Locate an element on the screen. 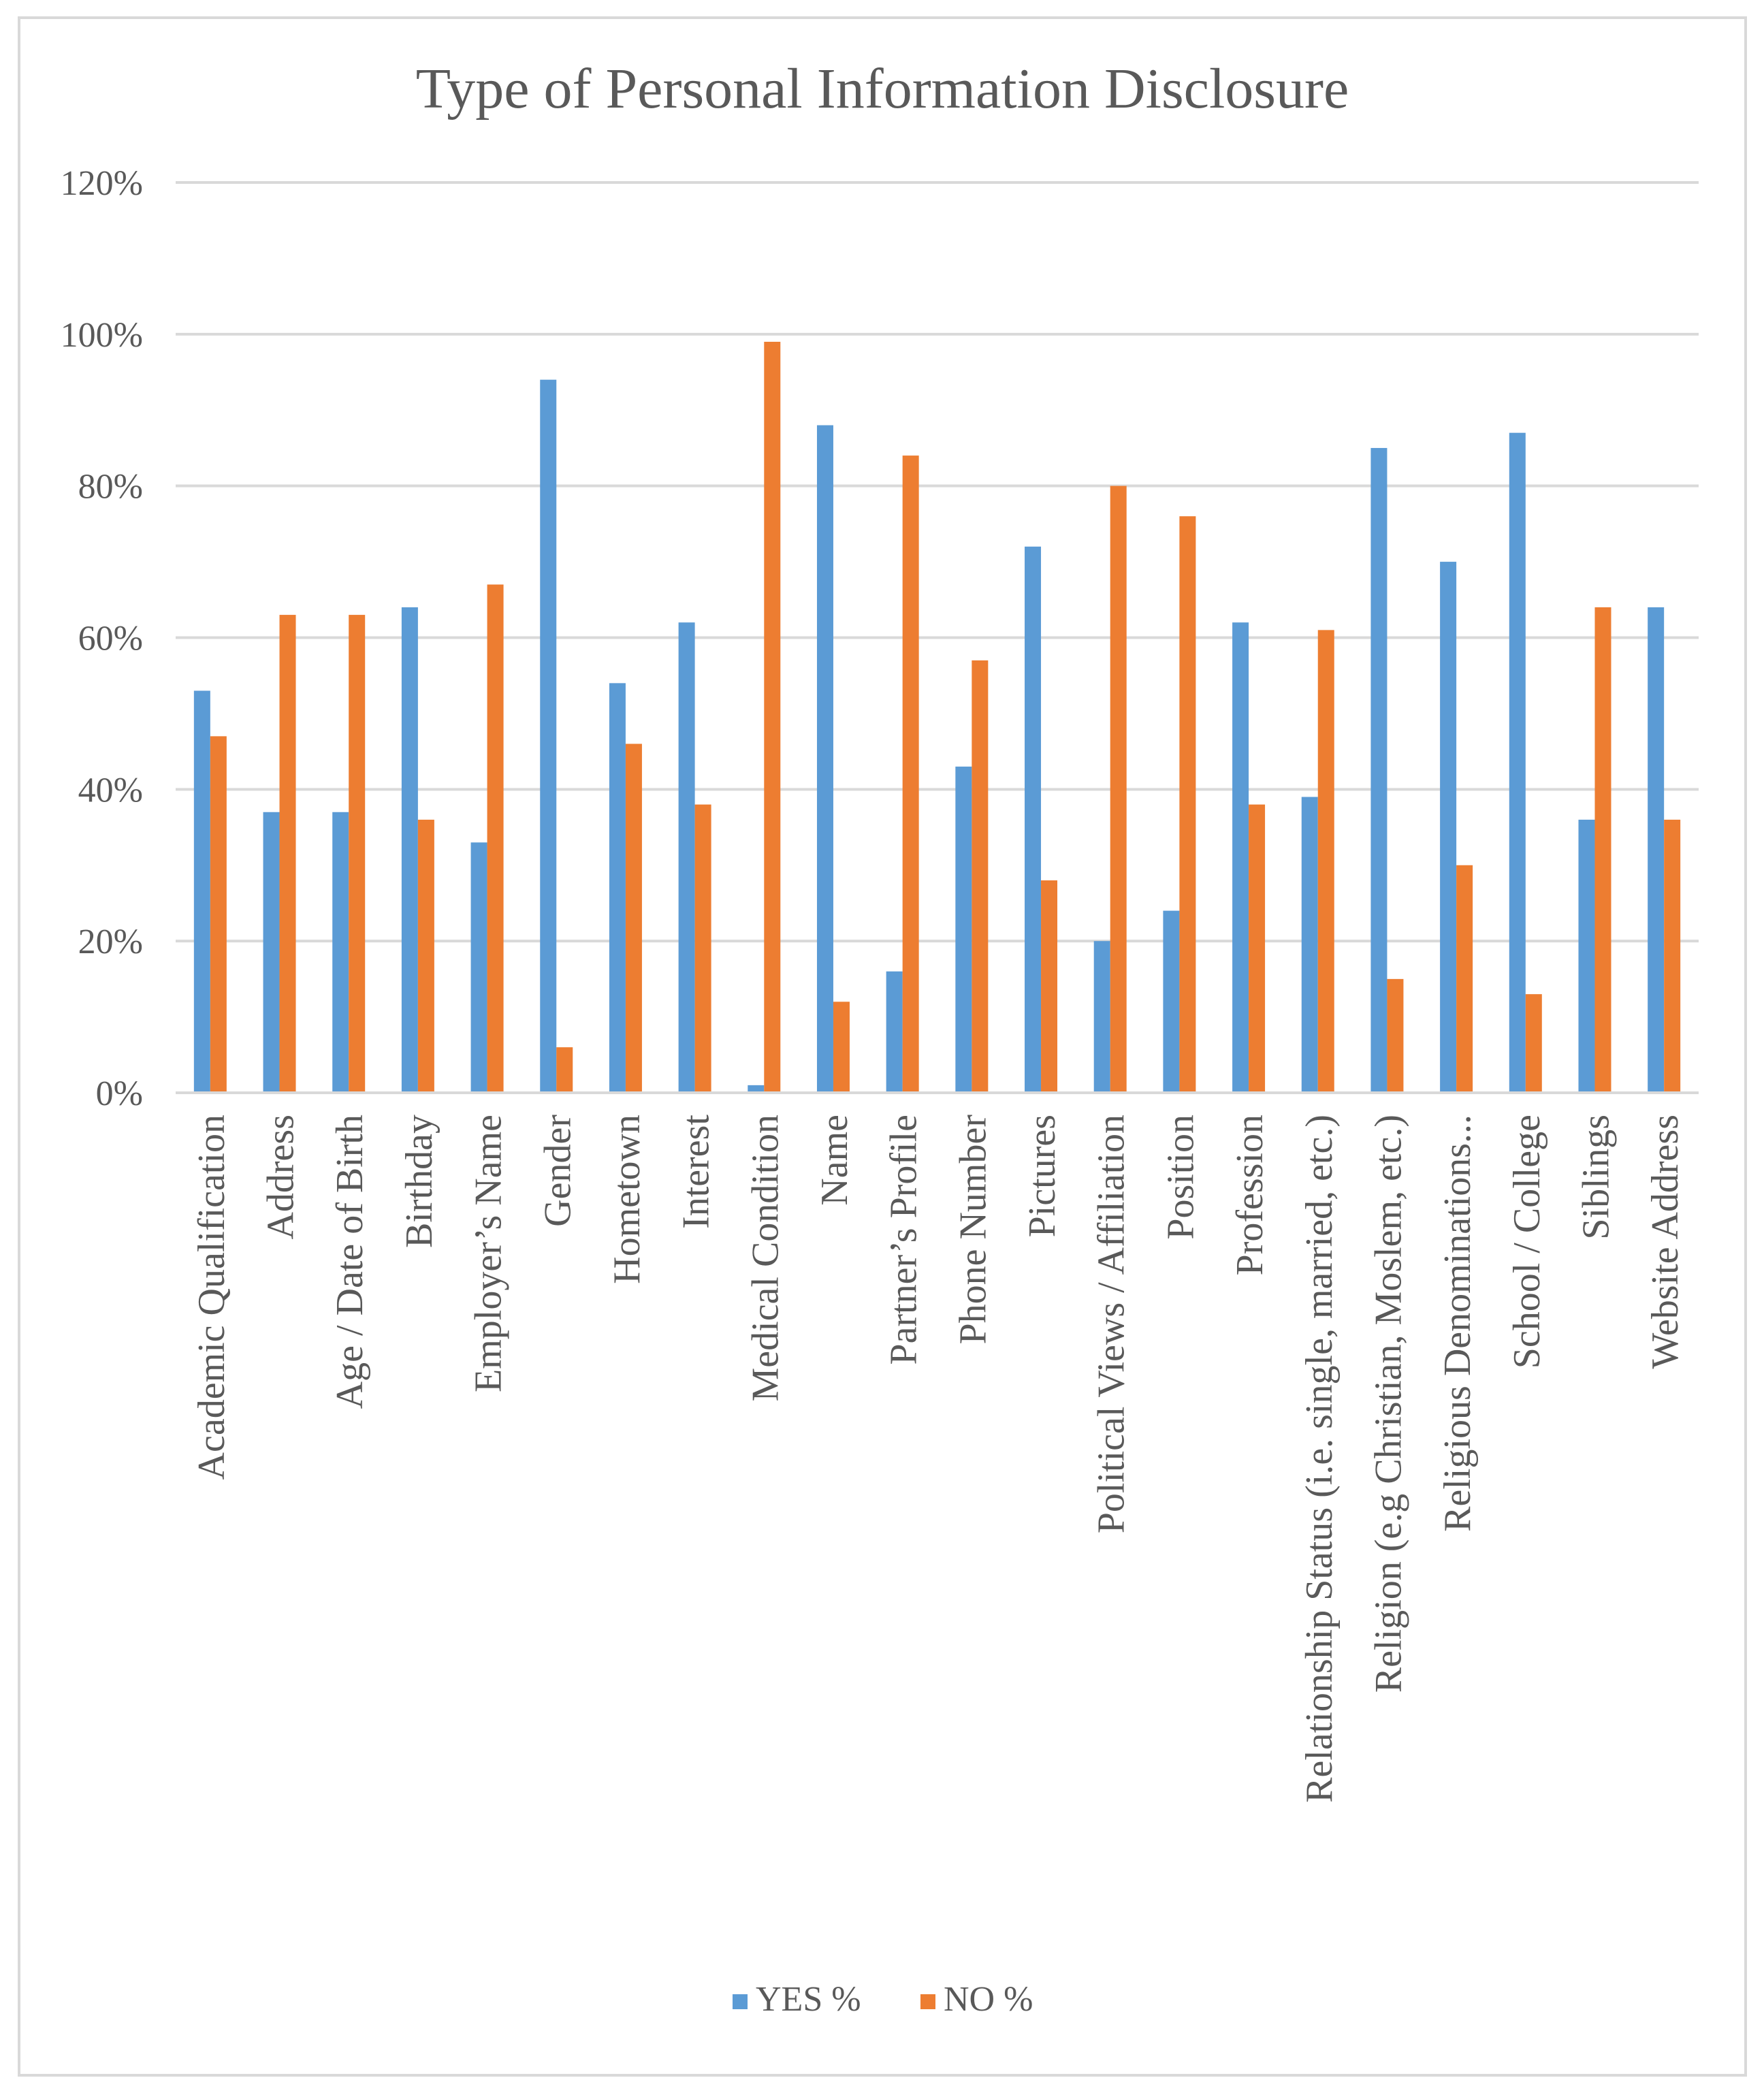  x-tick-label: Position is located at coordinates (1180, 1177).